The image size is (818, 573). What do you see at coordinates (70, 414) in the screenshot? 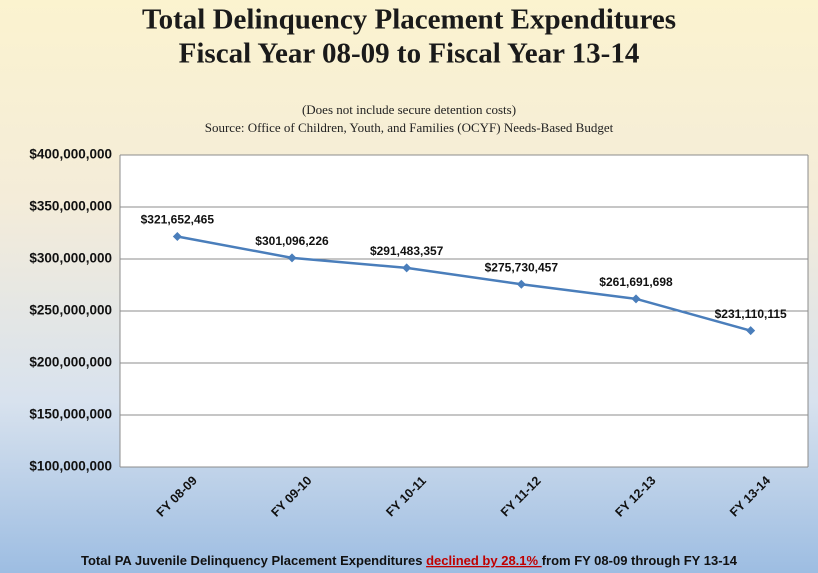
I see `y-tick-label: $150,000,000` at bounding box center [70, 414].